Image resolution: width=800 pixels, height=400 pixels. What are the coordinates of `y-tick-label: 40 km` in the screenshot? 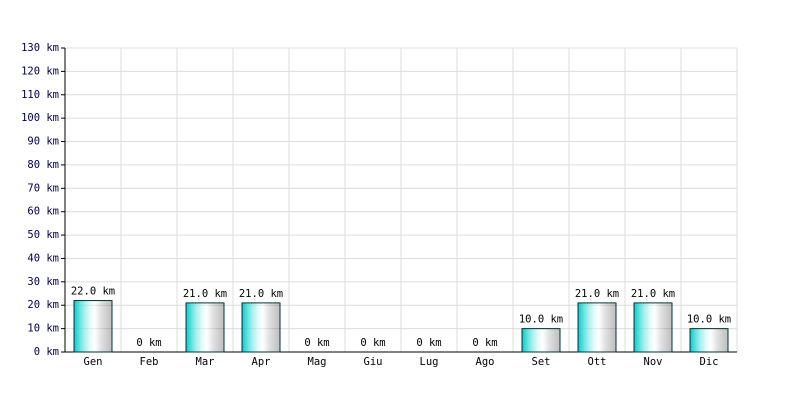 It's located at (43, 258).